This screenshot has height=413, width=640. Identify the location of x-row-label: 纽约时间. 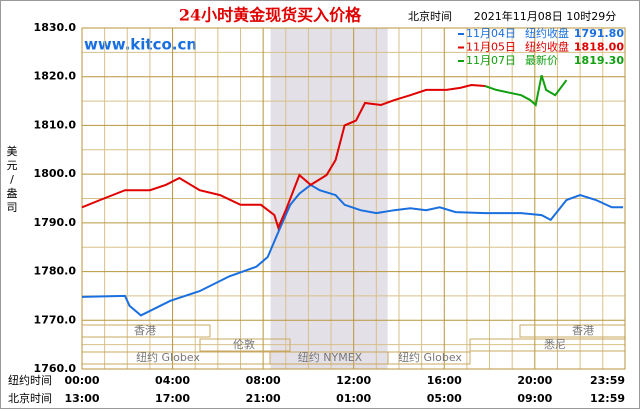
(30, 380).